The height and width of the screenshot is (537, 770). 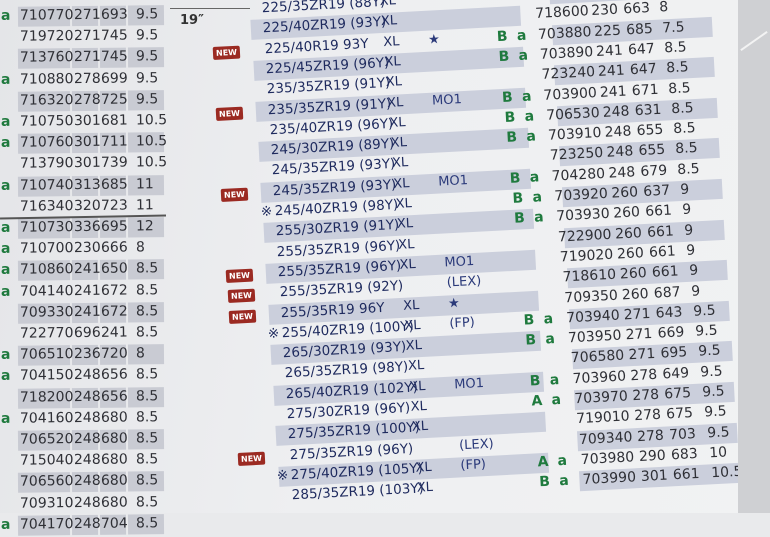 I want to click on dimension-2: 663, so click(x=637, y=9).